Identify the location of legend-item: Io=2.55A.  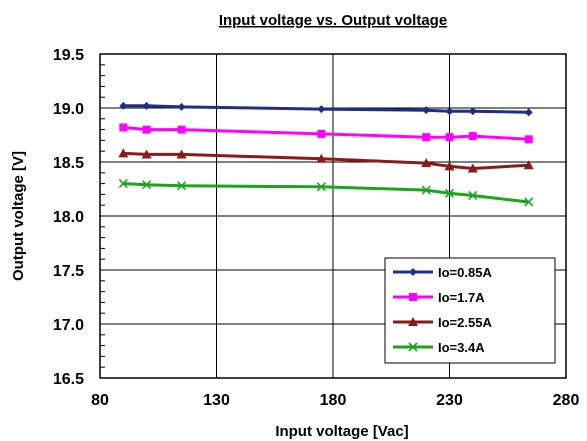
(442, 322).